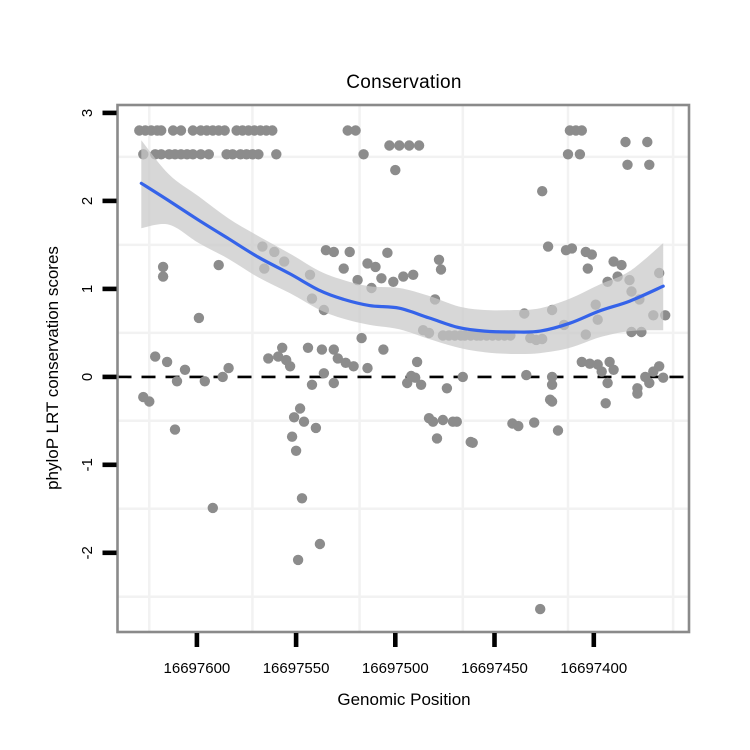 The height and width of the screenshot is (750, 750). Describe the element at coordinates (87, 289) in the screenshot. I see `y-tick-label: 1` at that location.